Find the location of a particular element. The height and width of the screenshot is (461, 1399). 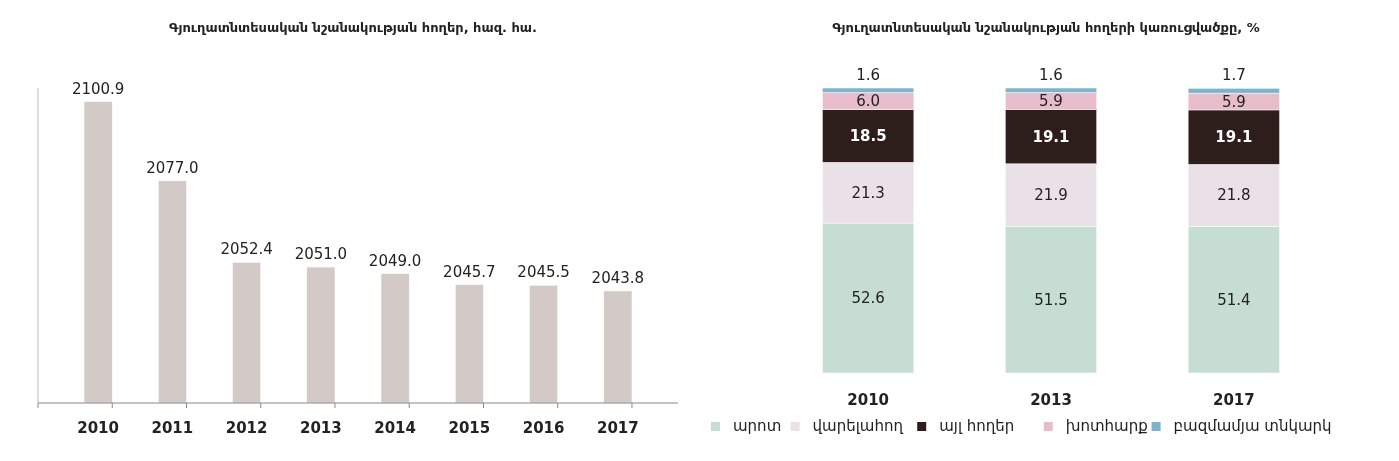

data-label: 51.4 is located at coordinates (1234, 299).